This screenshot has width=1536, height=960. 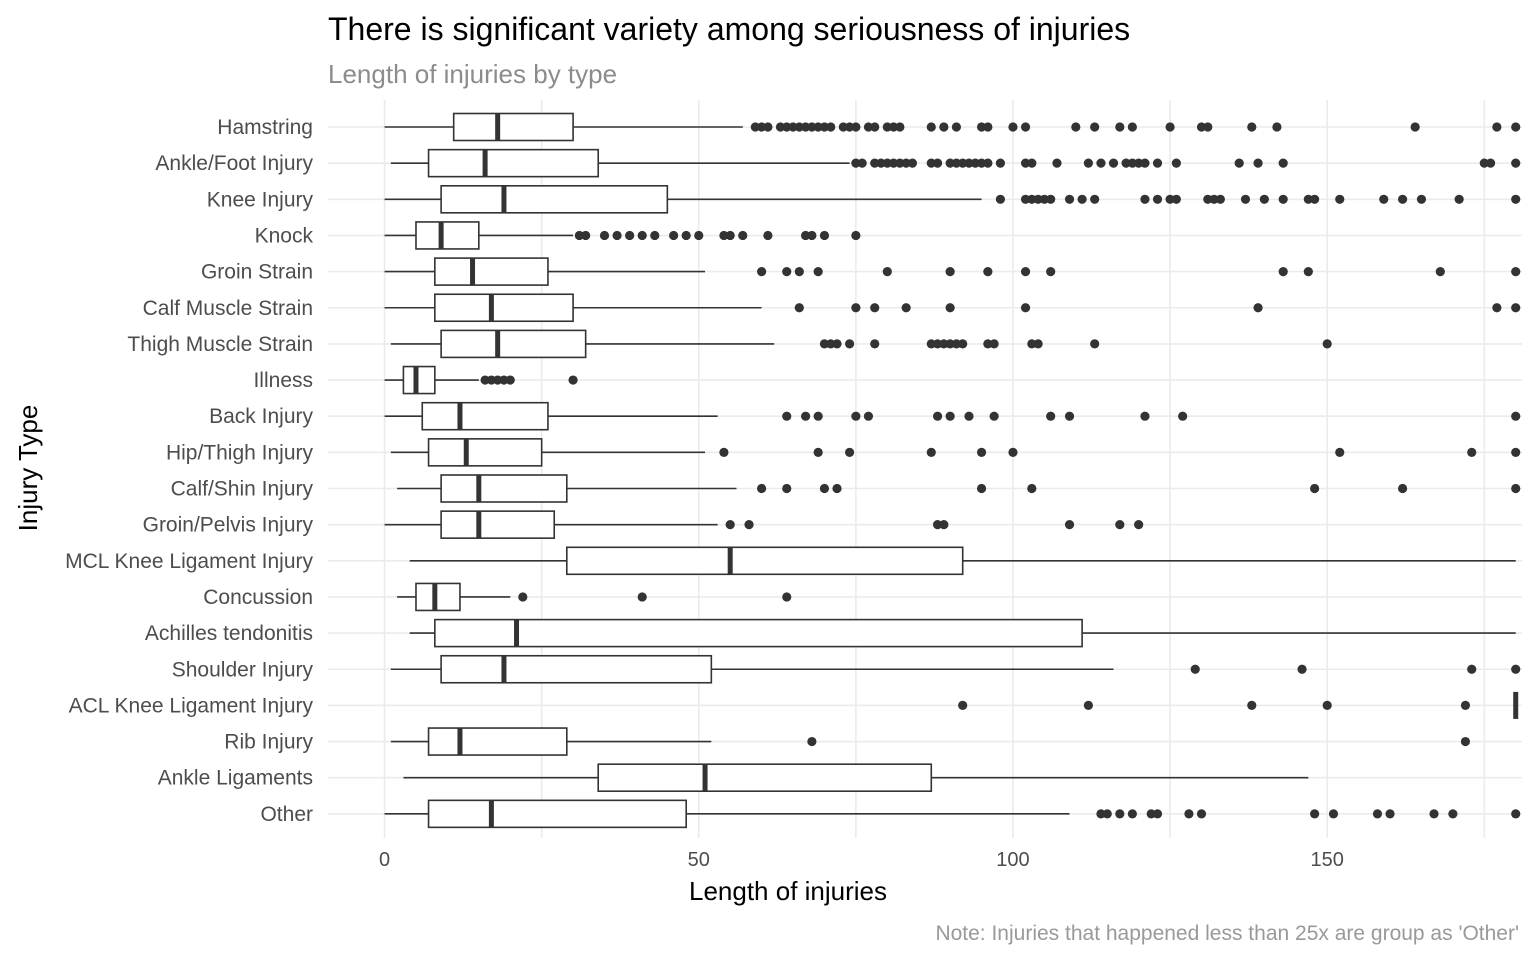 What do you see at coordinates (28, 468) in the screenshot?
I see `y-axis-label: Injury Type` at bounding box center [28, 468].